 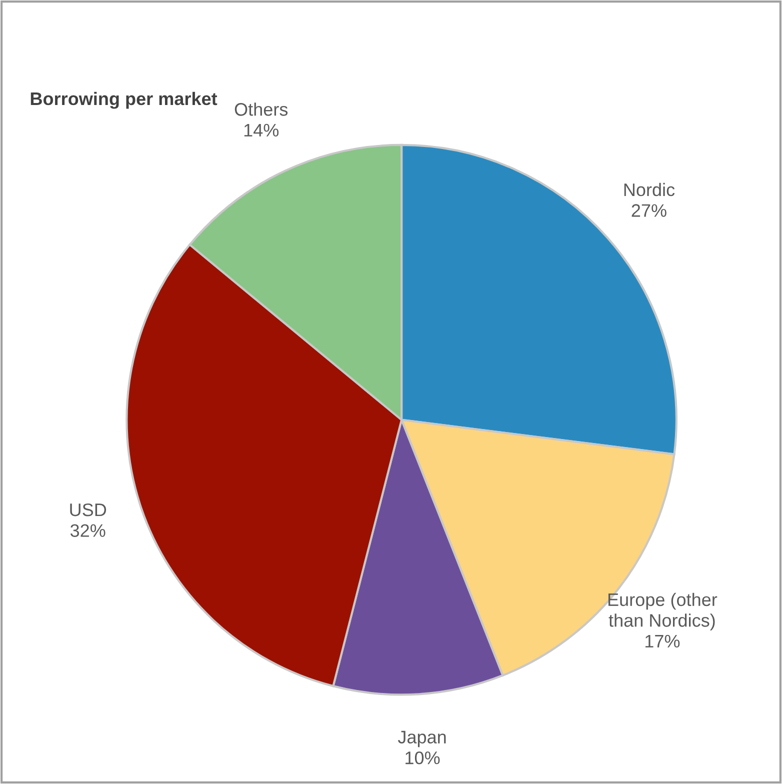 I want to click on data-label: 27%, so click(x=649, y=210).